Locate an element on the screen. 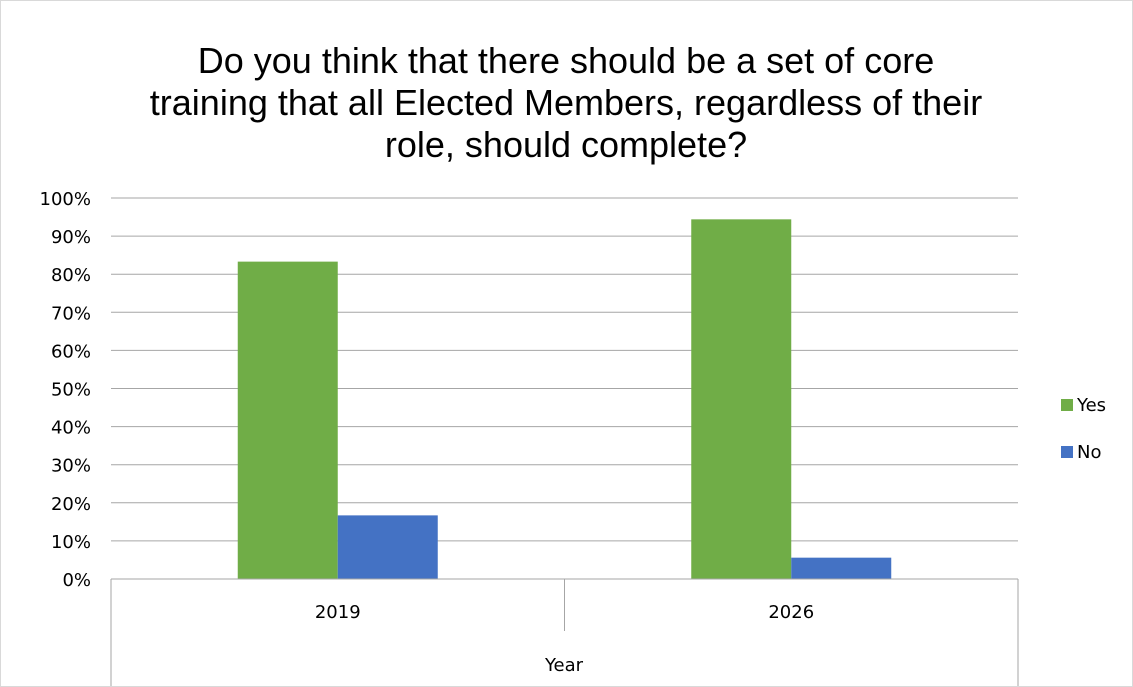 This screenshot has height=687, width=1133. y-tick-label: 60% is located at coordinates (71, 351).